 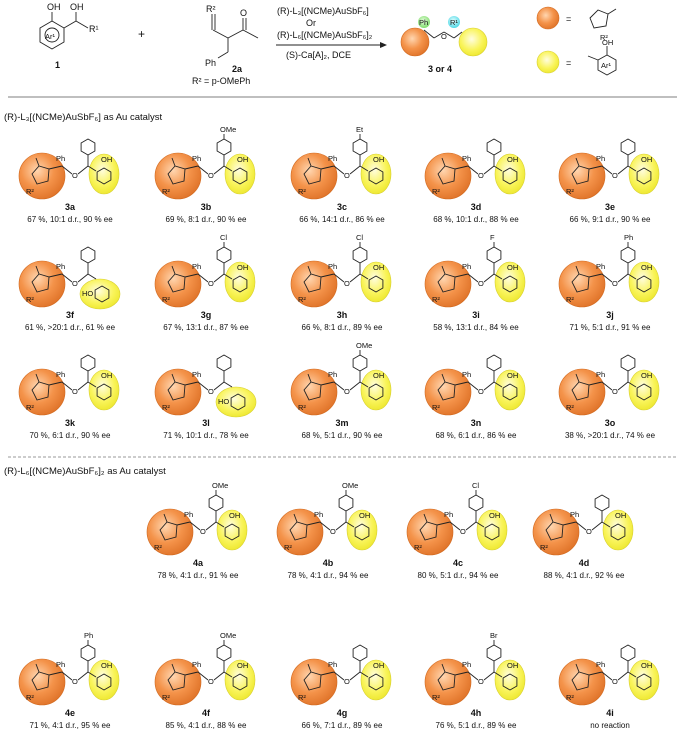 What do you see at coordinates (360, 129) in the screenshot?
I see `substituent-label: Et` at bounding box center [360, 129].